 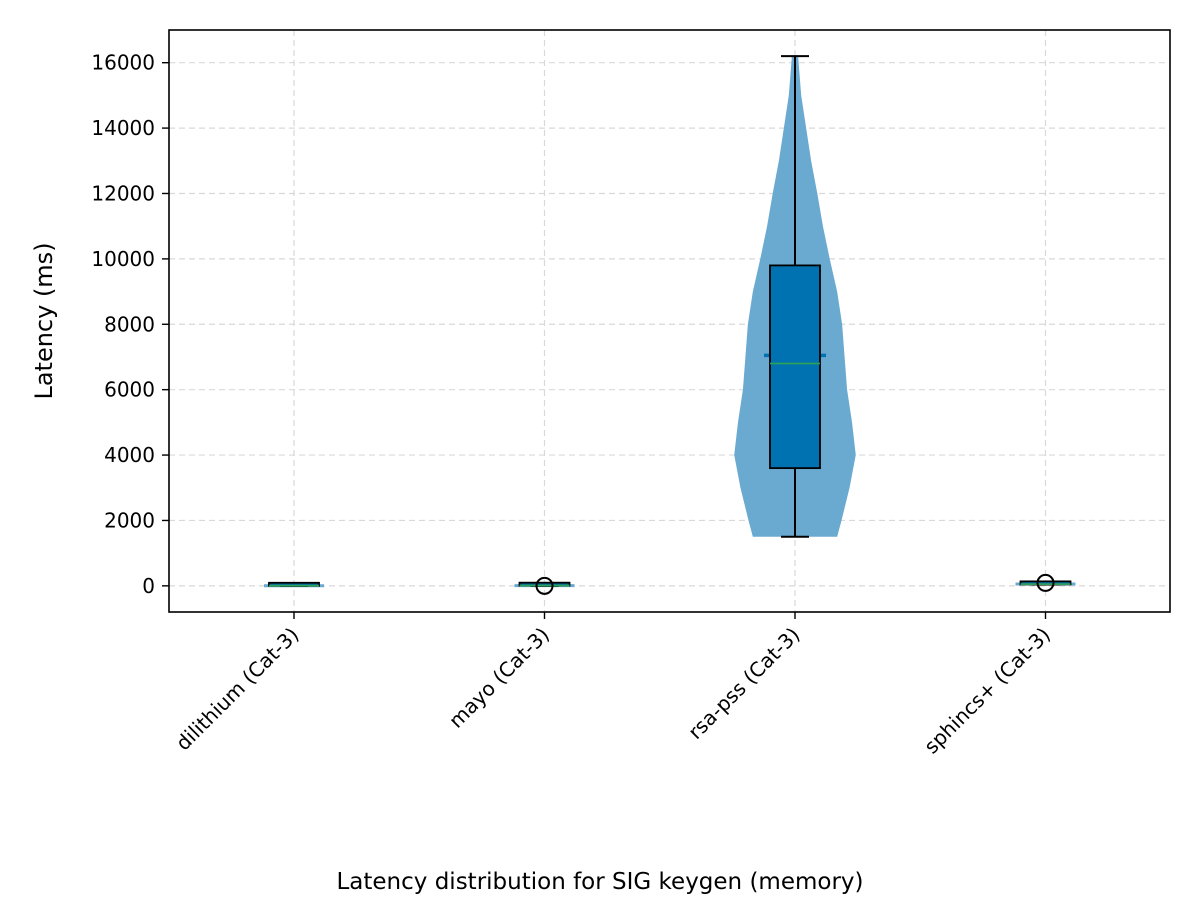 What do you see at coordinates (123, 193) in the screenshot?
I see `y-tick-label: 12000` at bounding box center [123, 193].